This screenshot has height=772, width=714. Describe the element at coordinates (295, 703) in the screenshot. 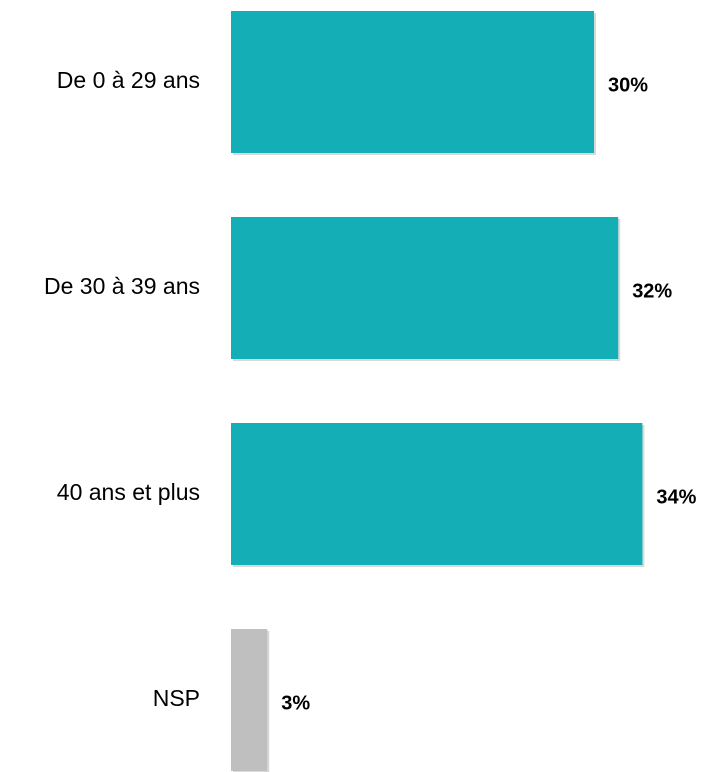

I see `value-label-nsp: 3%` at that location.